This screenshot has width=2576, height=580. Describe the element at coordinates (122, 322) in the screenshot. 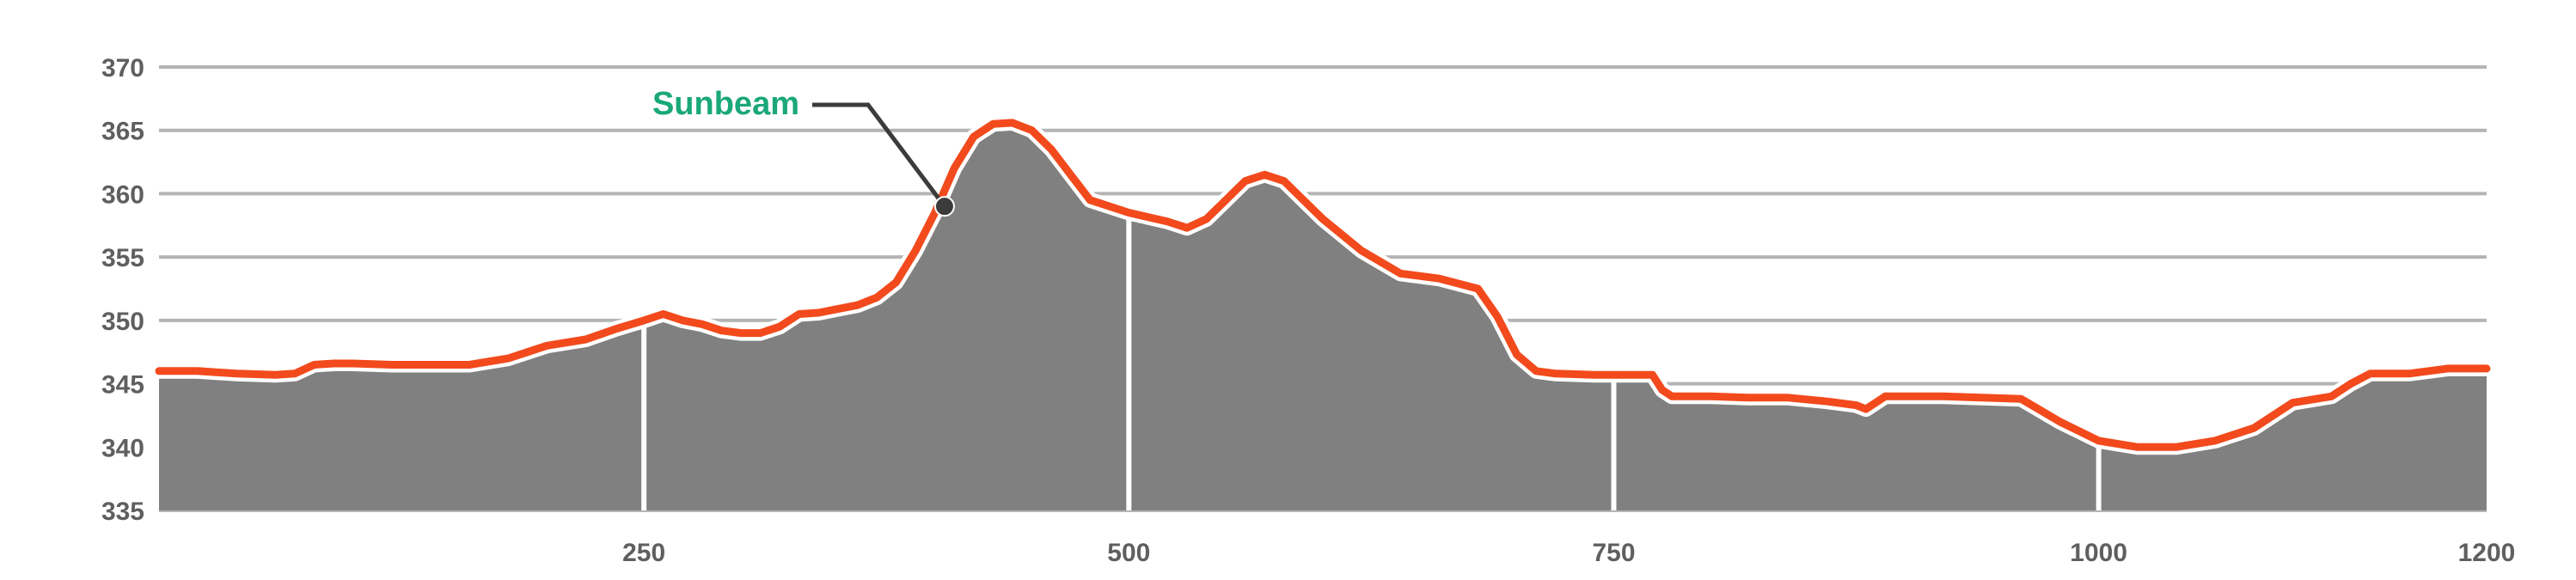

I see `y-tick-label-350: 350` at that location.